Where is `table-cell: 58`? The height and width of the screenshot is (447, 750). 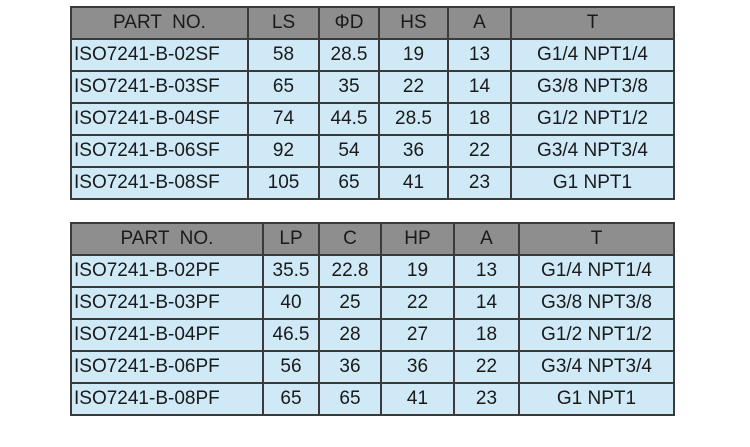
table-cell: 58 is located at coordinates (283, 55).